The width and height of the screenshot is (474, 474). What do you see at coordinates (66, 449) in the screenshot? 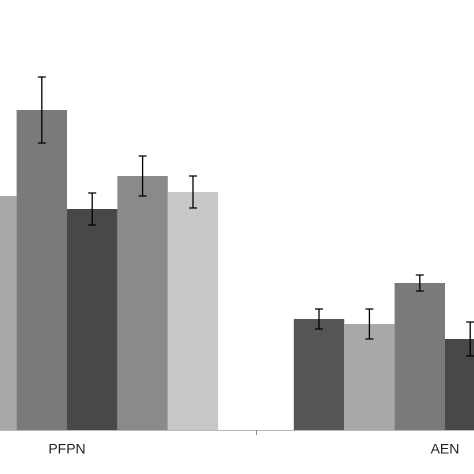
I see `x-tick-label: PFPN` at bounding box center [66, 449].